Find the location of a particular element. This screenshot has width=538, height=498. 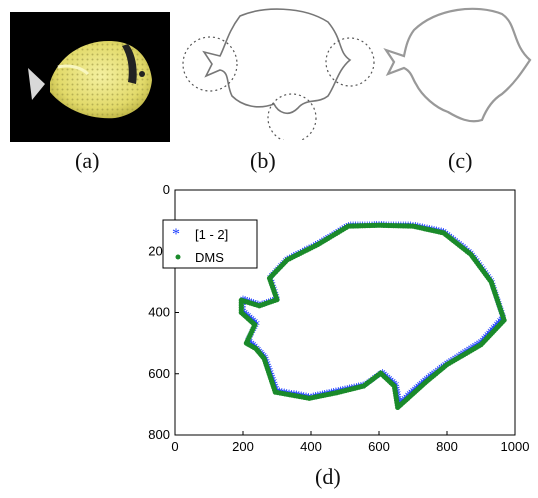

caption-a: (a) is located at coordinates (87, 160).